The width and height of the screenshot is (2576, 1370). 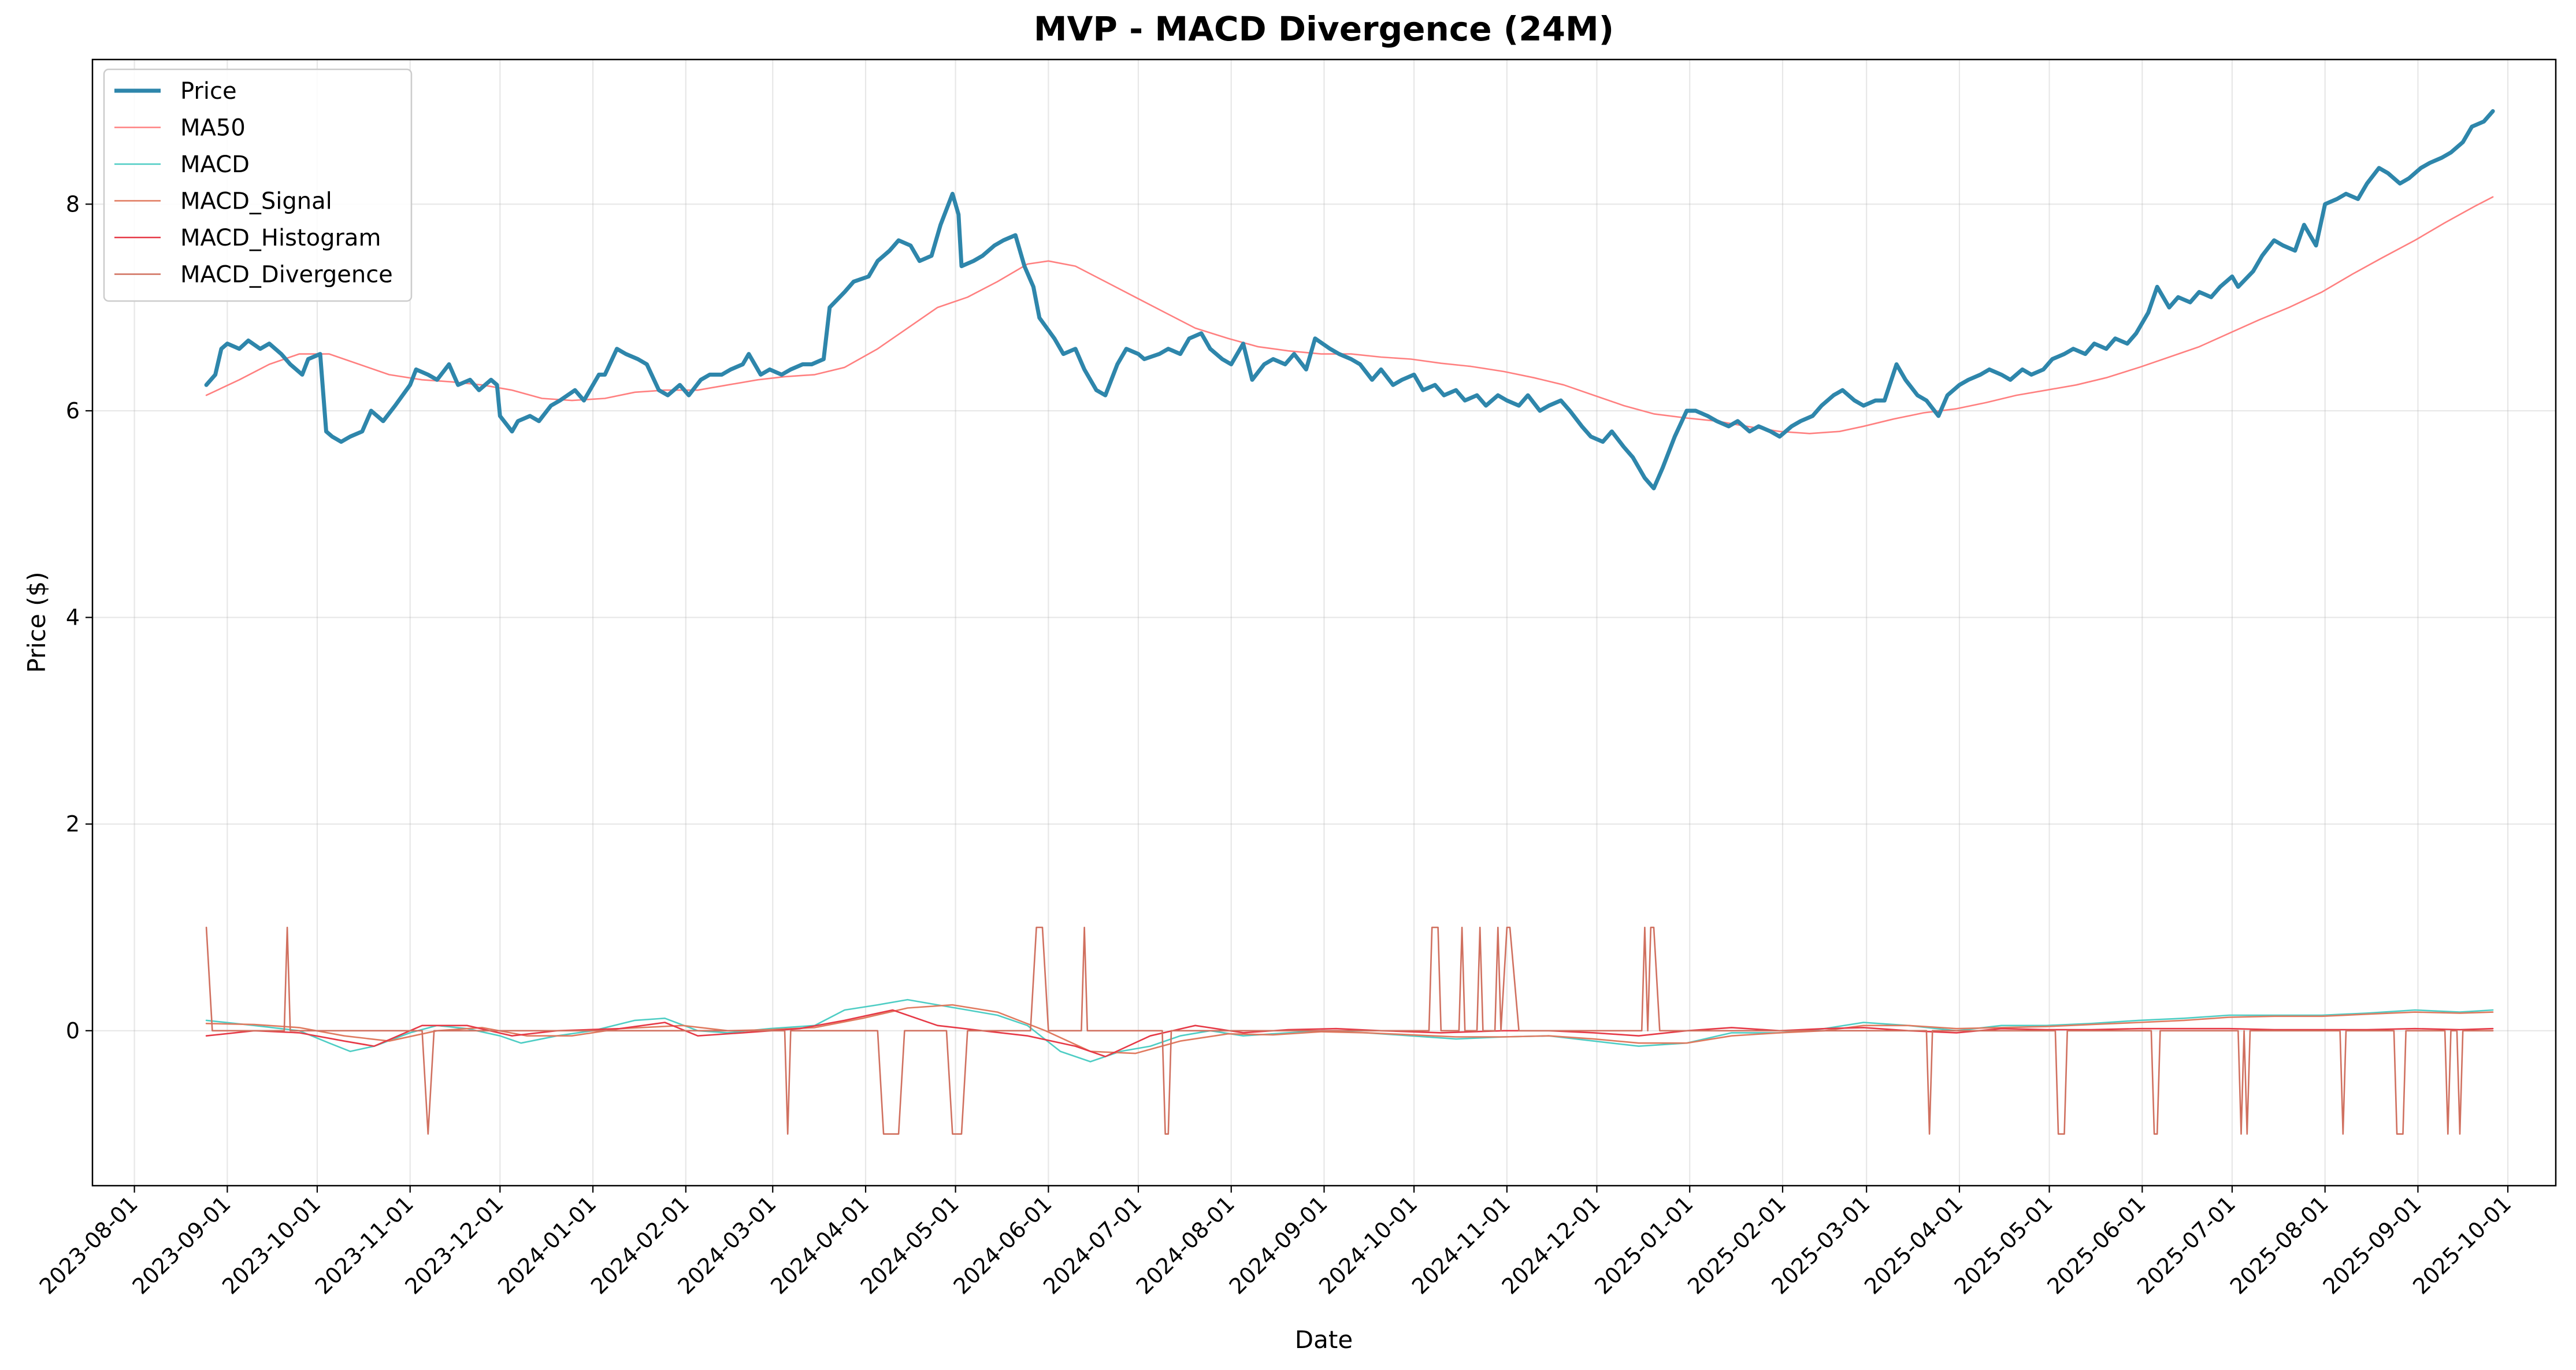 I want to click on series-line-macd-divergence, so click(x=1350, y=1030).